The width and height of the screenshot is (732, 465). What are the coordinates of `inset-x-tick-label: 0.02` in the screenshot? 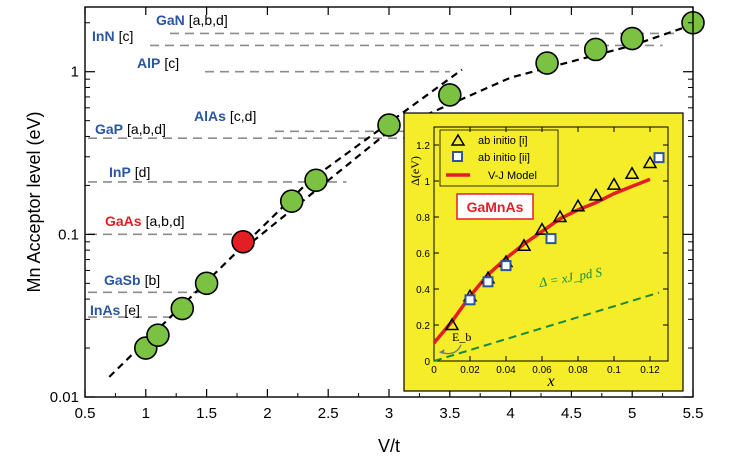 It's located at (470, 370).